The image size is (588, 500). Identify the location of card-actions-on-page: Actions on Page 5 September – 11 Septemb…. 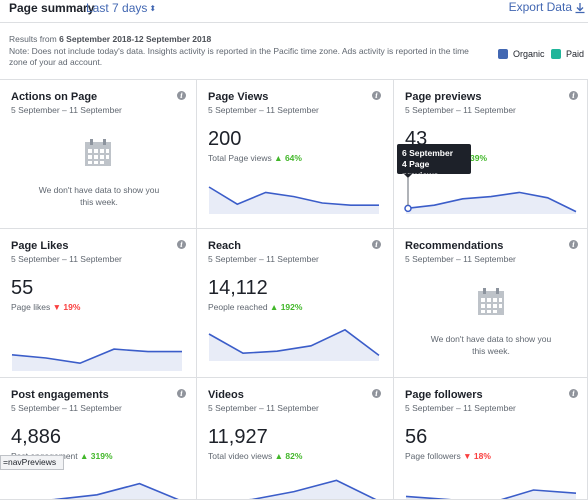
(98, 154).